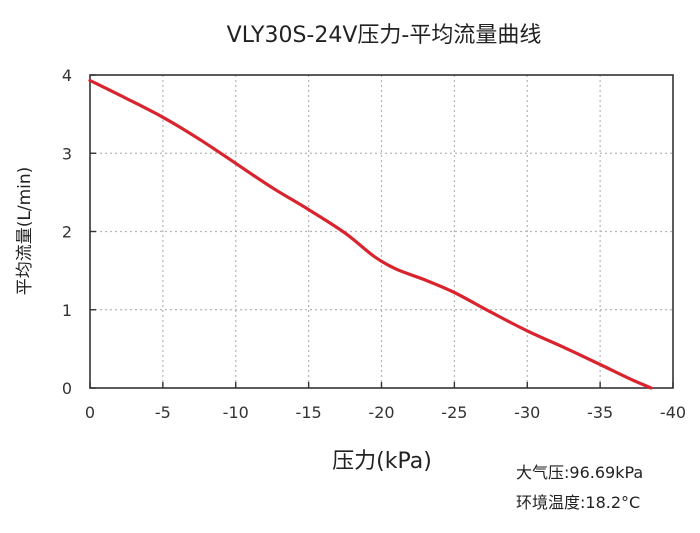  What do you see at coordinates (454, 412) in the screenshot?
I see `x-tick-label: -25` at bounding box center [454, 412].